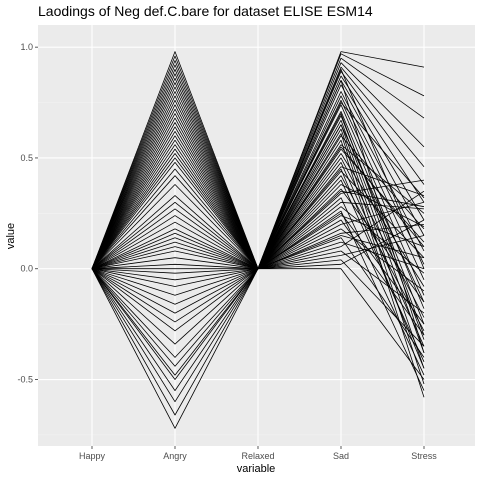  I want to click on x-tick-label: Angry, so click(175, 456).